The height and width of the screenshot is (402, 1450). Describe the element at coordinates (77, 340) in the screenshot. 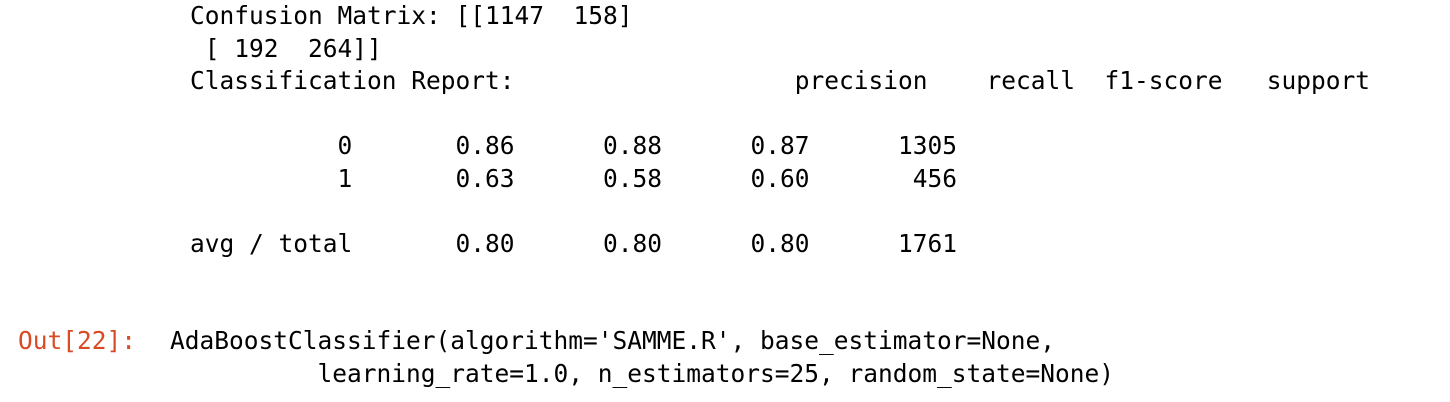

I see `out-prompt: Out[22]:` at that location.